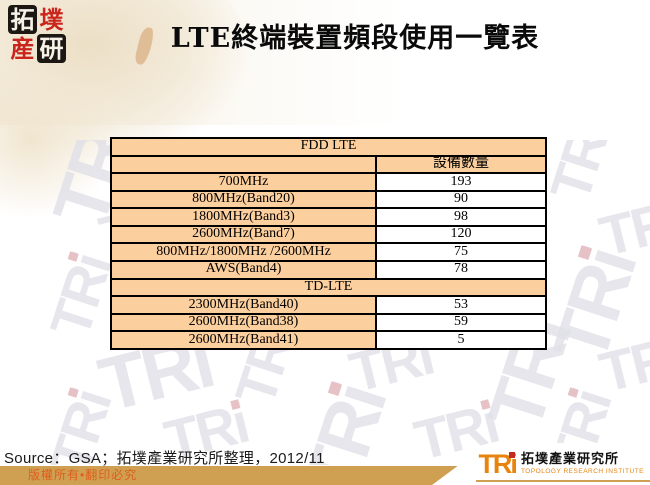 The width and height of the screenshot is (650, 485). What do you see at coordinates (461, 217) in the screenshot?
I see `device-count-cell: 98` at bounding box center [461, 217].